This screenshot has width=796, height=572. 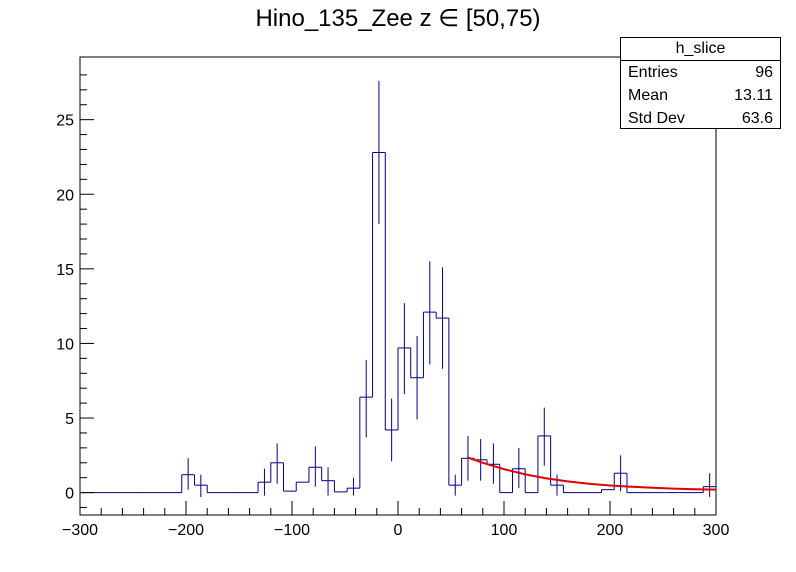 What do you see at coordinates (700, 118) in the screenshot?
I see `stats-row-stddev: Std Dev 63.6` at bounding box center [700, 118].